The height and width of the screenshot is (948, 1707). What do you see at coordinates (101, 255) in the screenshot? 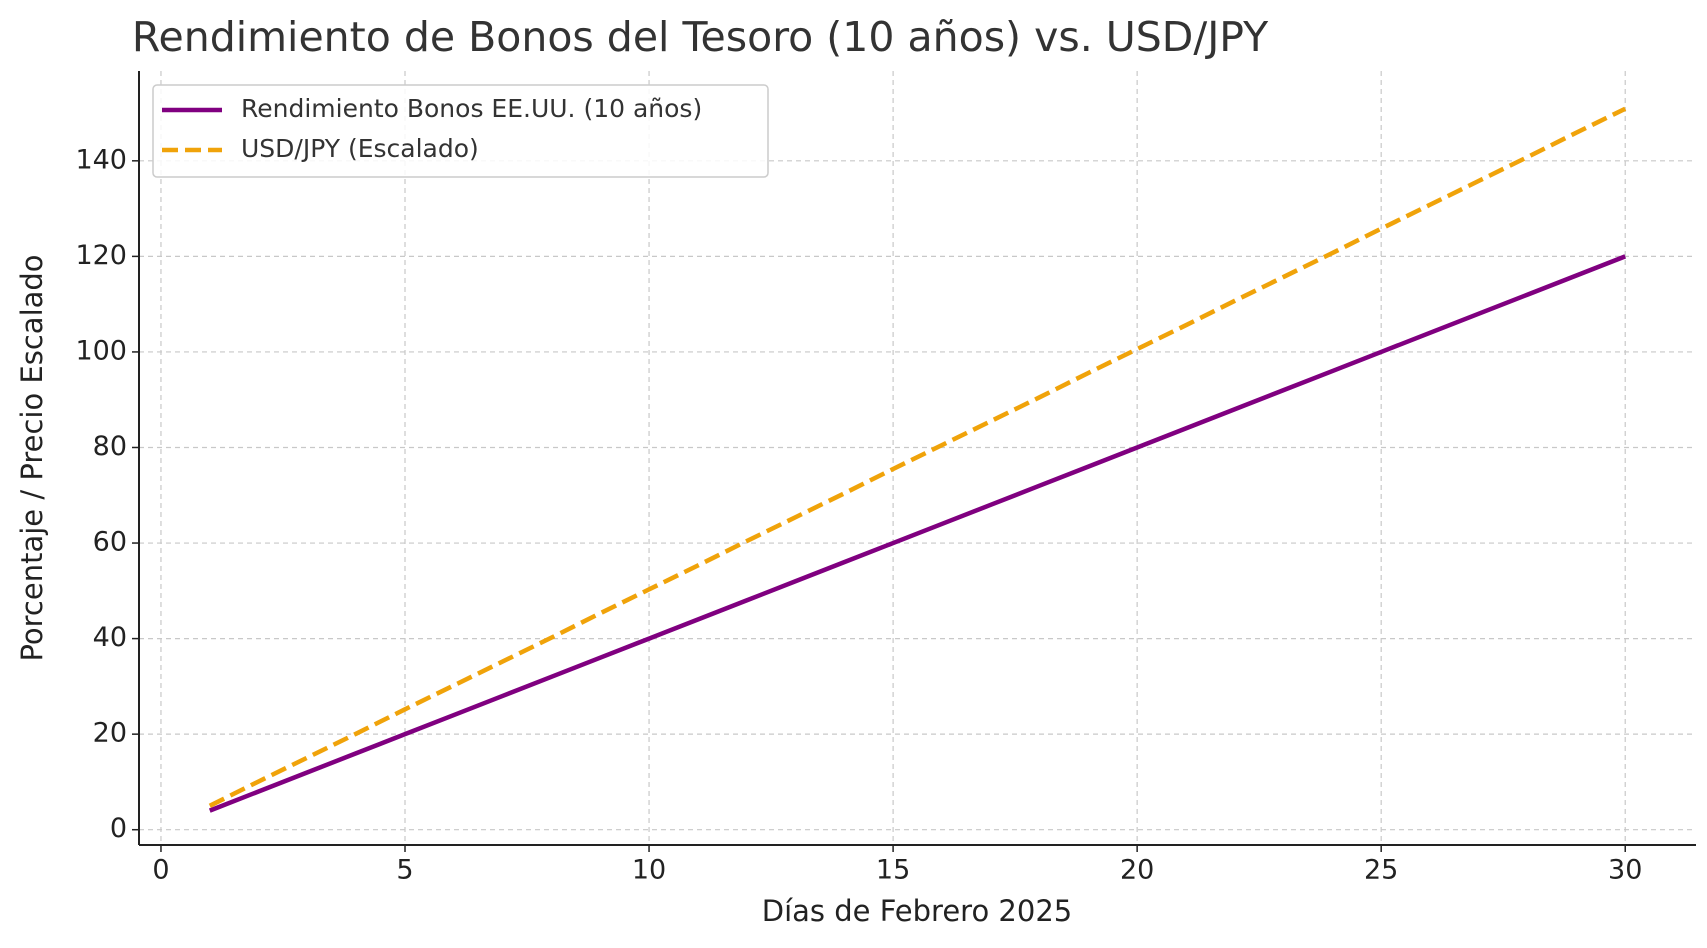
I see `y-tick-label: 120` at bounding box center [101, 255].